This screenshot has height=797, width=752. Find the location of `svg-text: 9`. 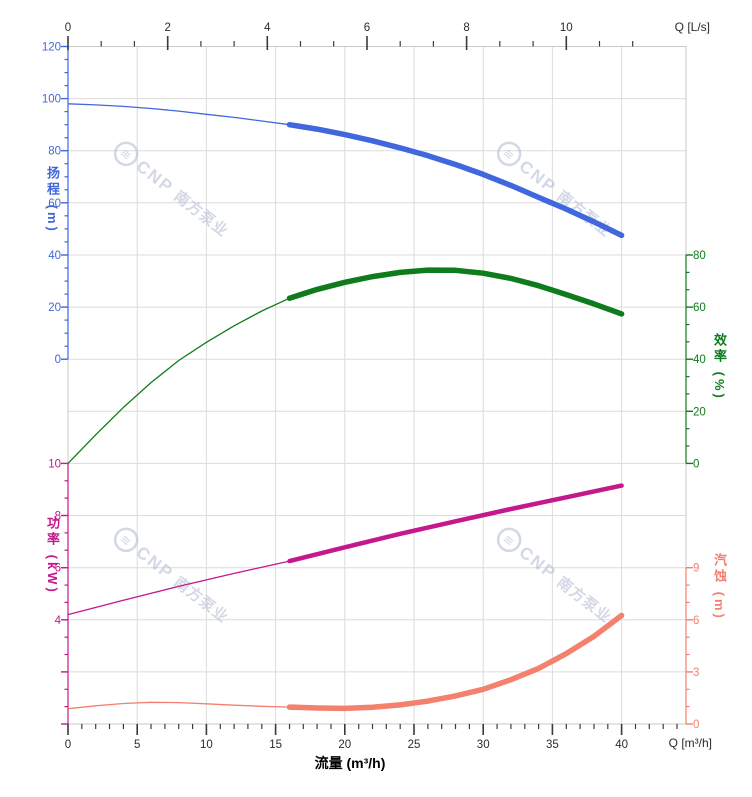

svg-text: 9 is located at coordinates (696, 569).